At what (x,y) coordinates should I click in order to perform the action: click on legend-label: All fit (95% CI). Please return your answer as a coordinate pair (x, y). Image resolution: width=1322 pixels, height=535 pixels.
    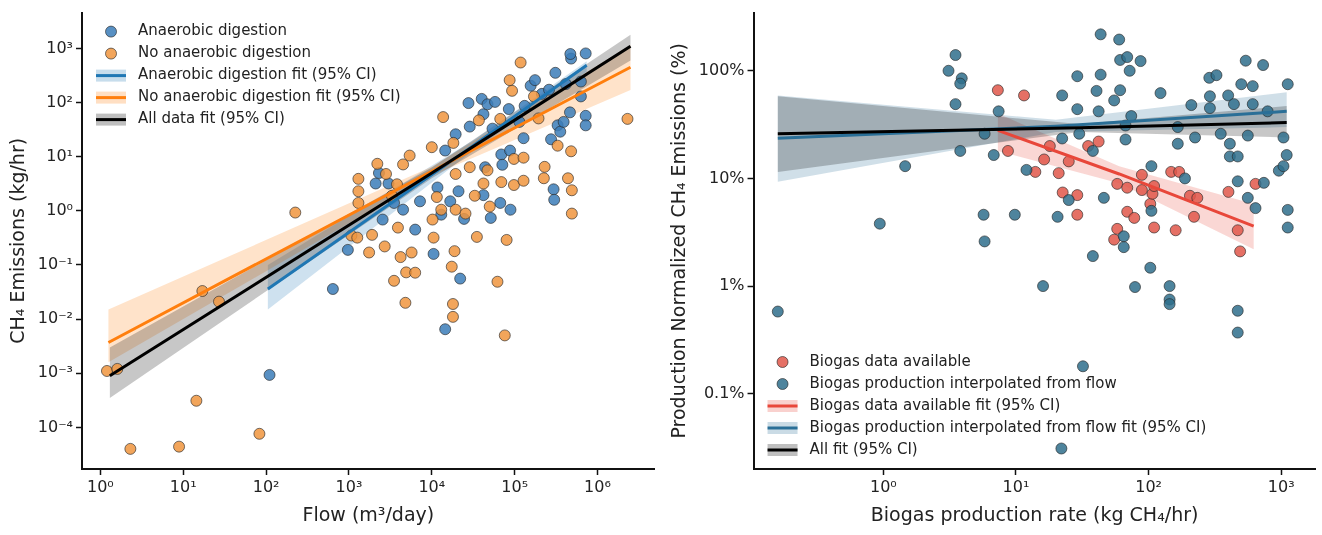
    Looking at the image, I should click on (863, 448).